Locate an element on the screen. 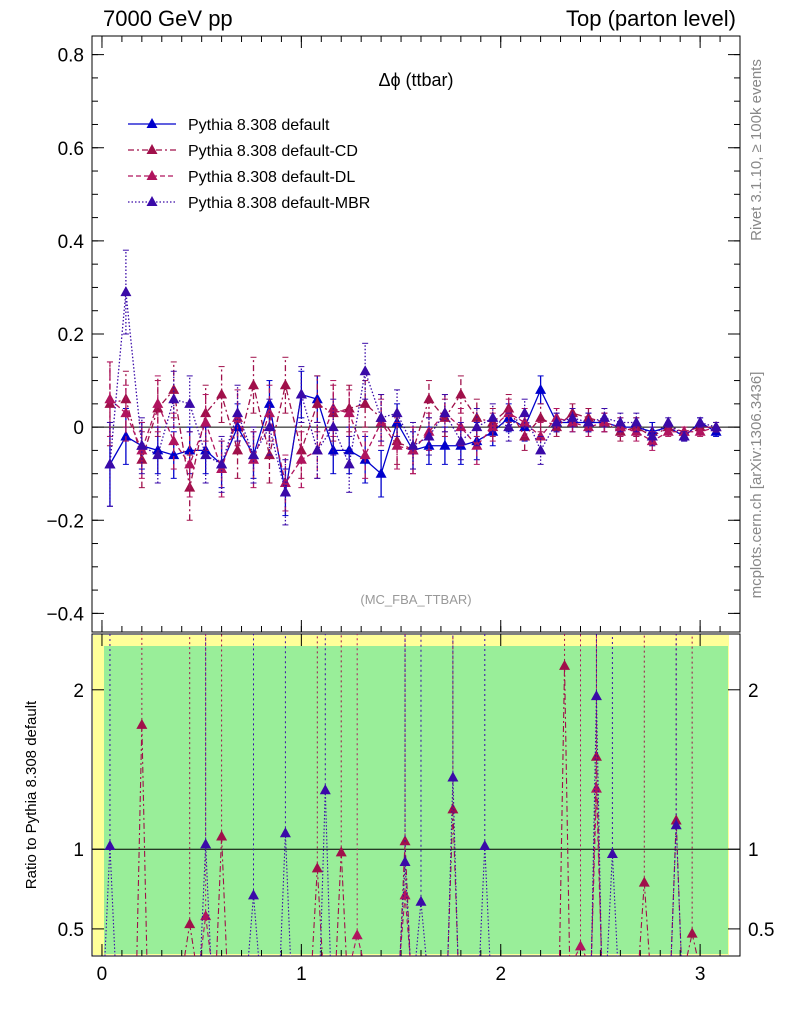 Image resolution: width=786 pixels, height=1024 pixels. plot-title: Δϕ (ttbar) is located at coordinates (415, 80).